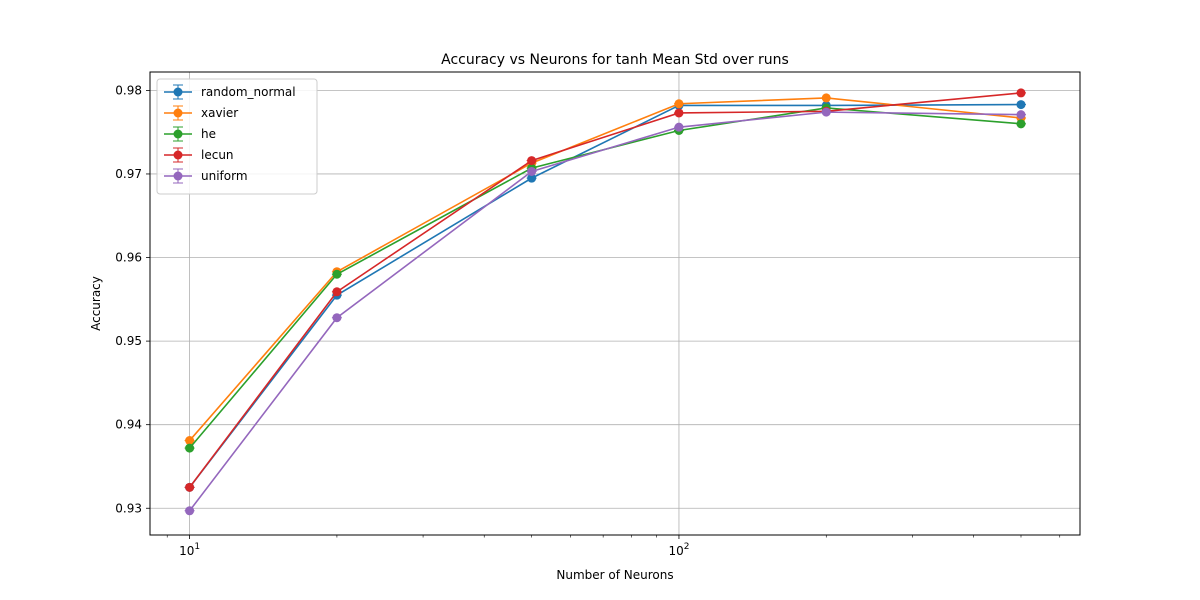 Image resolution: width=1200 pixels, height=600 pixels. What do you see at coordinates (96, 303) in the screenshot?
I see `y-axis-label: Accuracy` at bounding box center [96, 303].